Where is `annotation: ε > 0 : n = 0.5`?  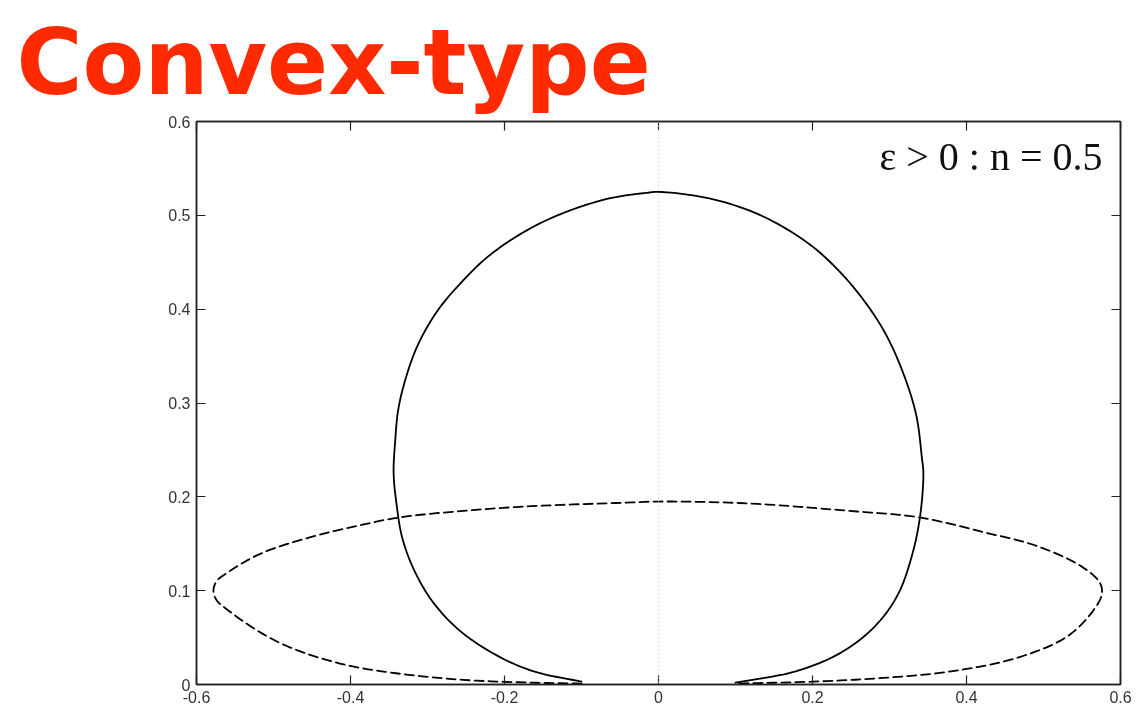
annotation: ε > 0 : n = 0.5 is located at coordinates (991, 156).